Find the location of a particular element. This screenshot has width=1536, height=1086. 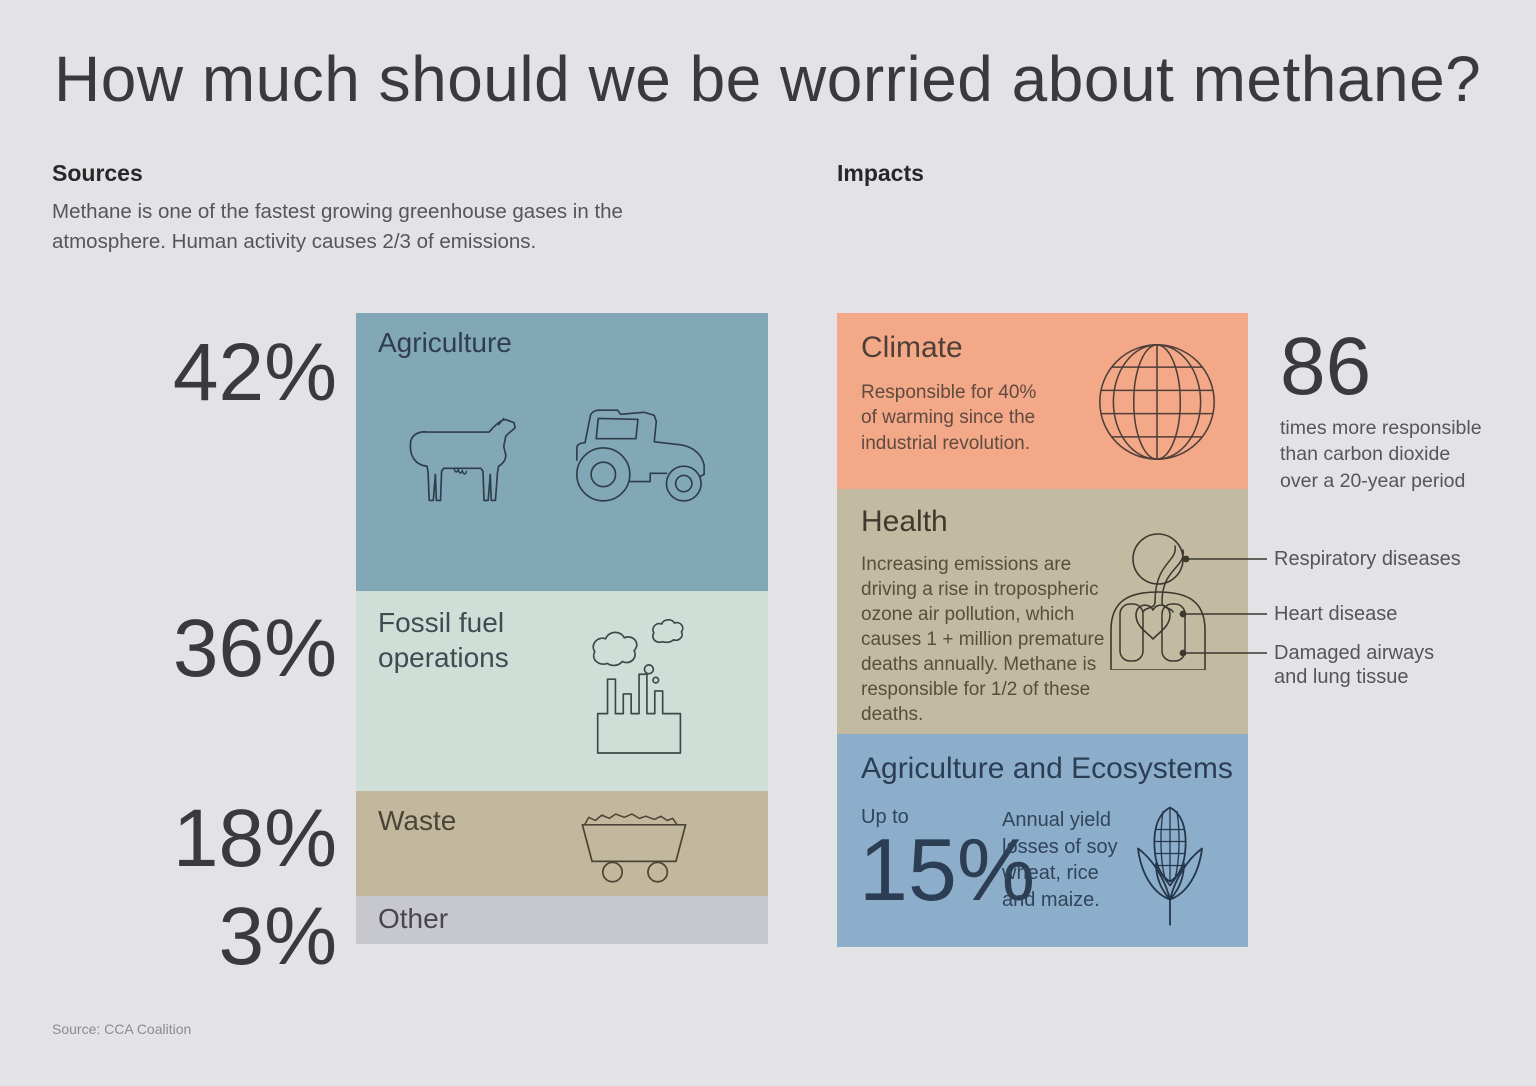

segment-fossil-fuel-label: Fossil fuel operations is located at coordinates (443, 640).